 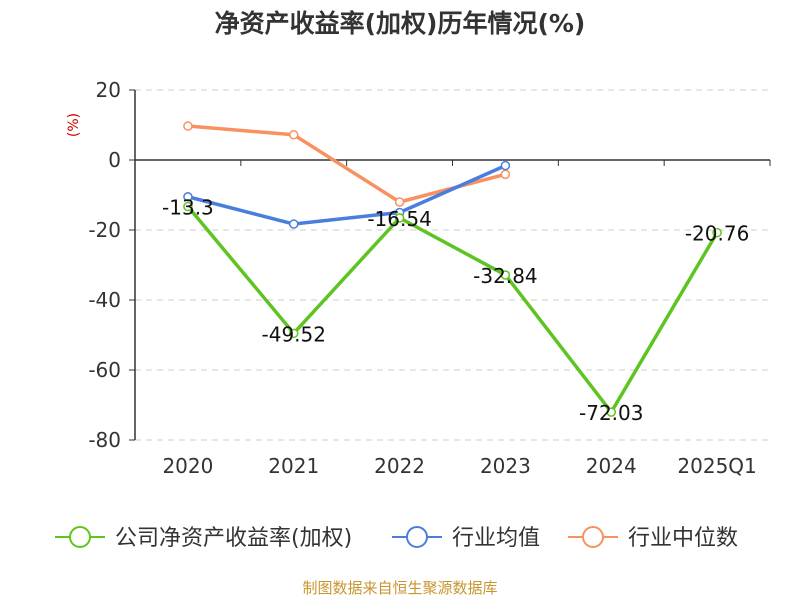 I want to click on x-tick-label: 2023, so click(x=505, y=466).